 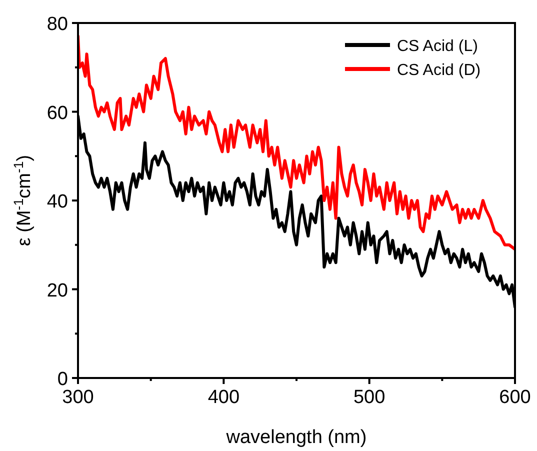 I want to click on legend-label: CS Acid (D), so click(x=439, y=70).